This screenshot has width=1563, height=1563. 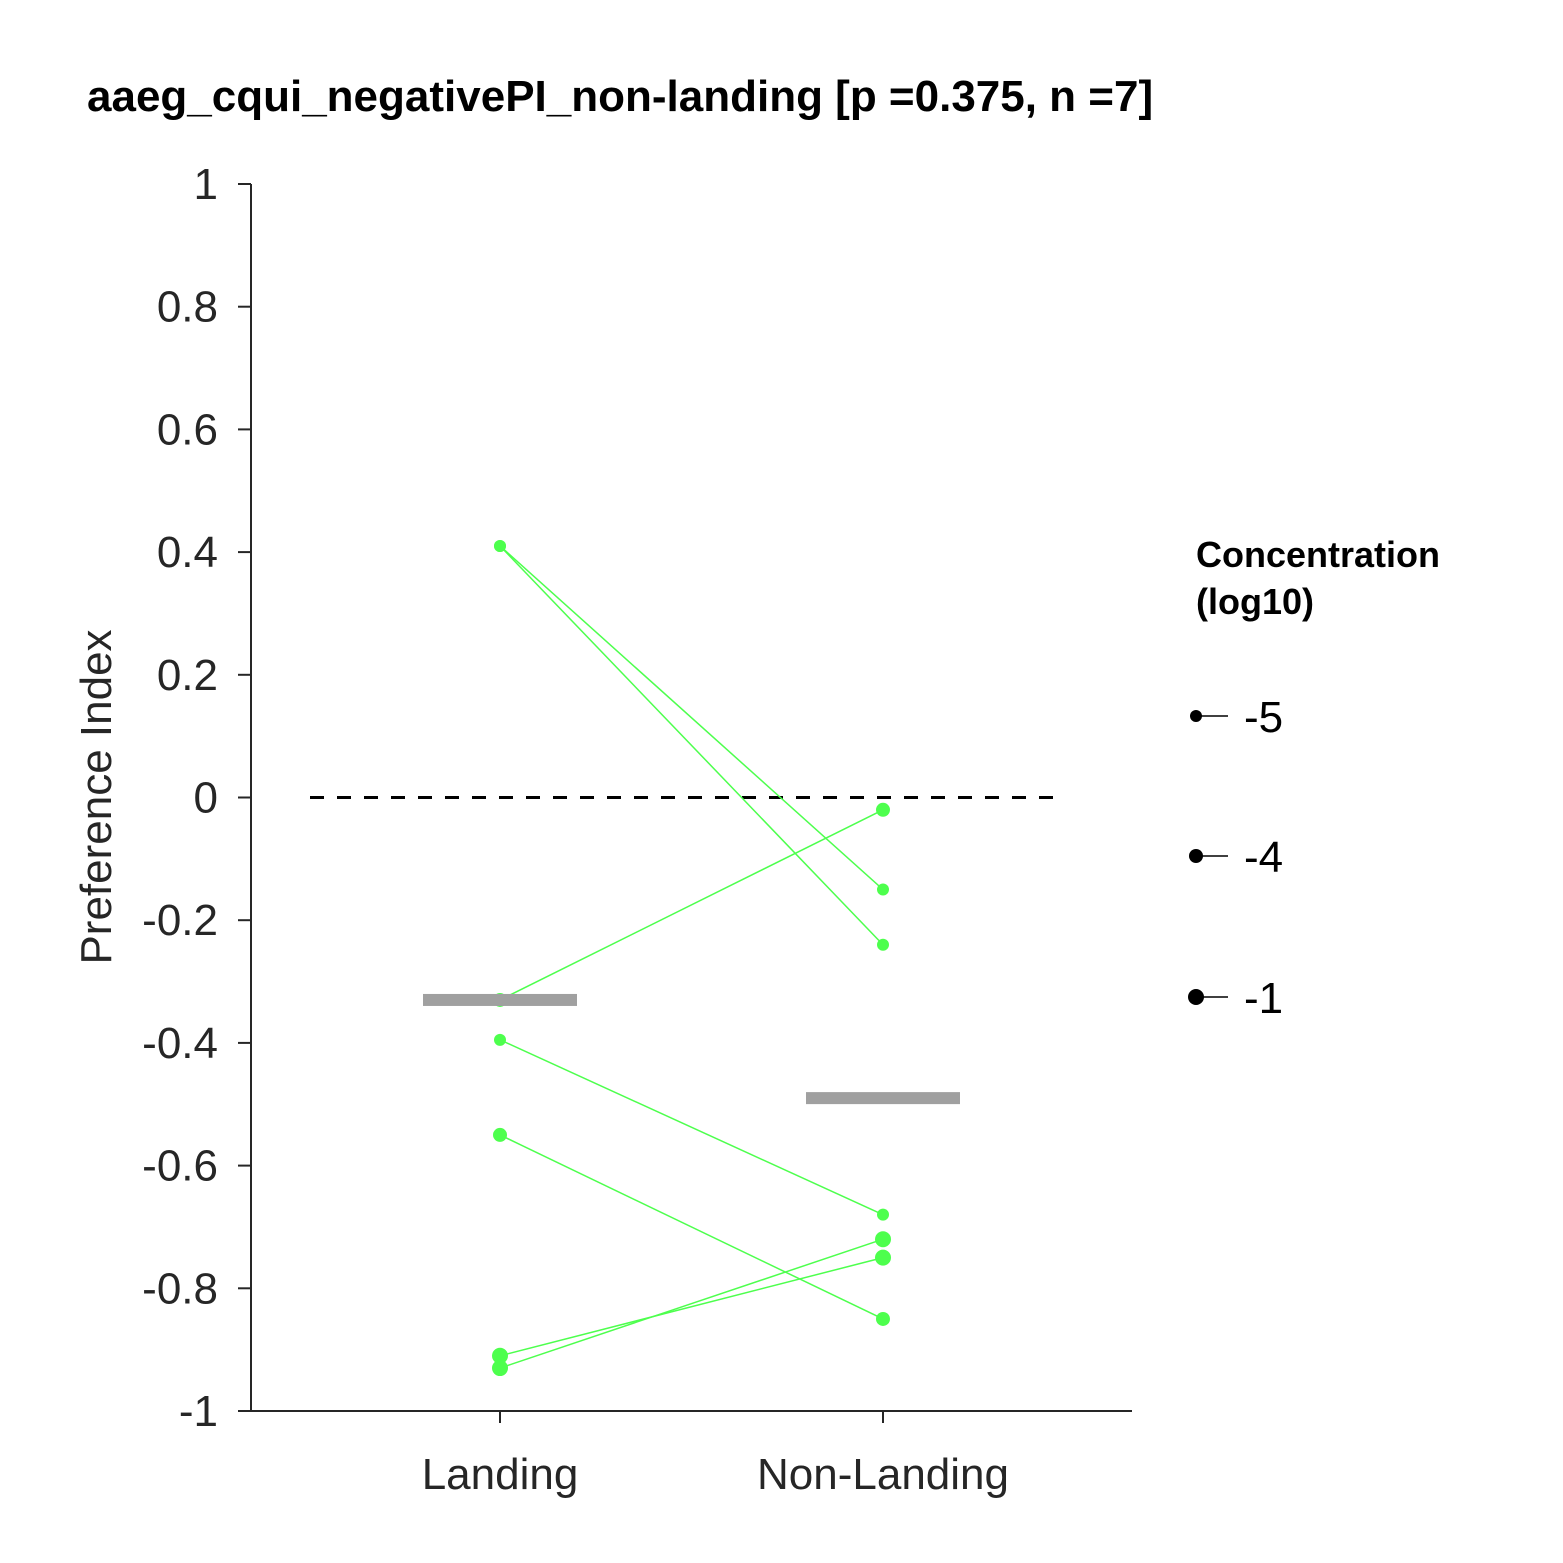 I want to click on y-tick-label: -0.4, so click(x=180, y=1043).